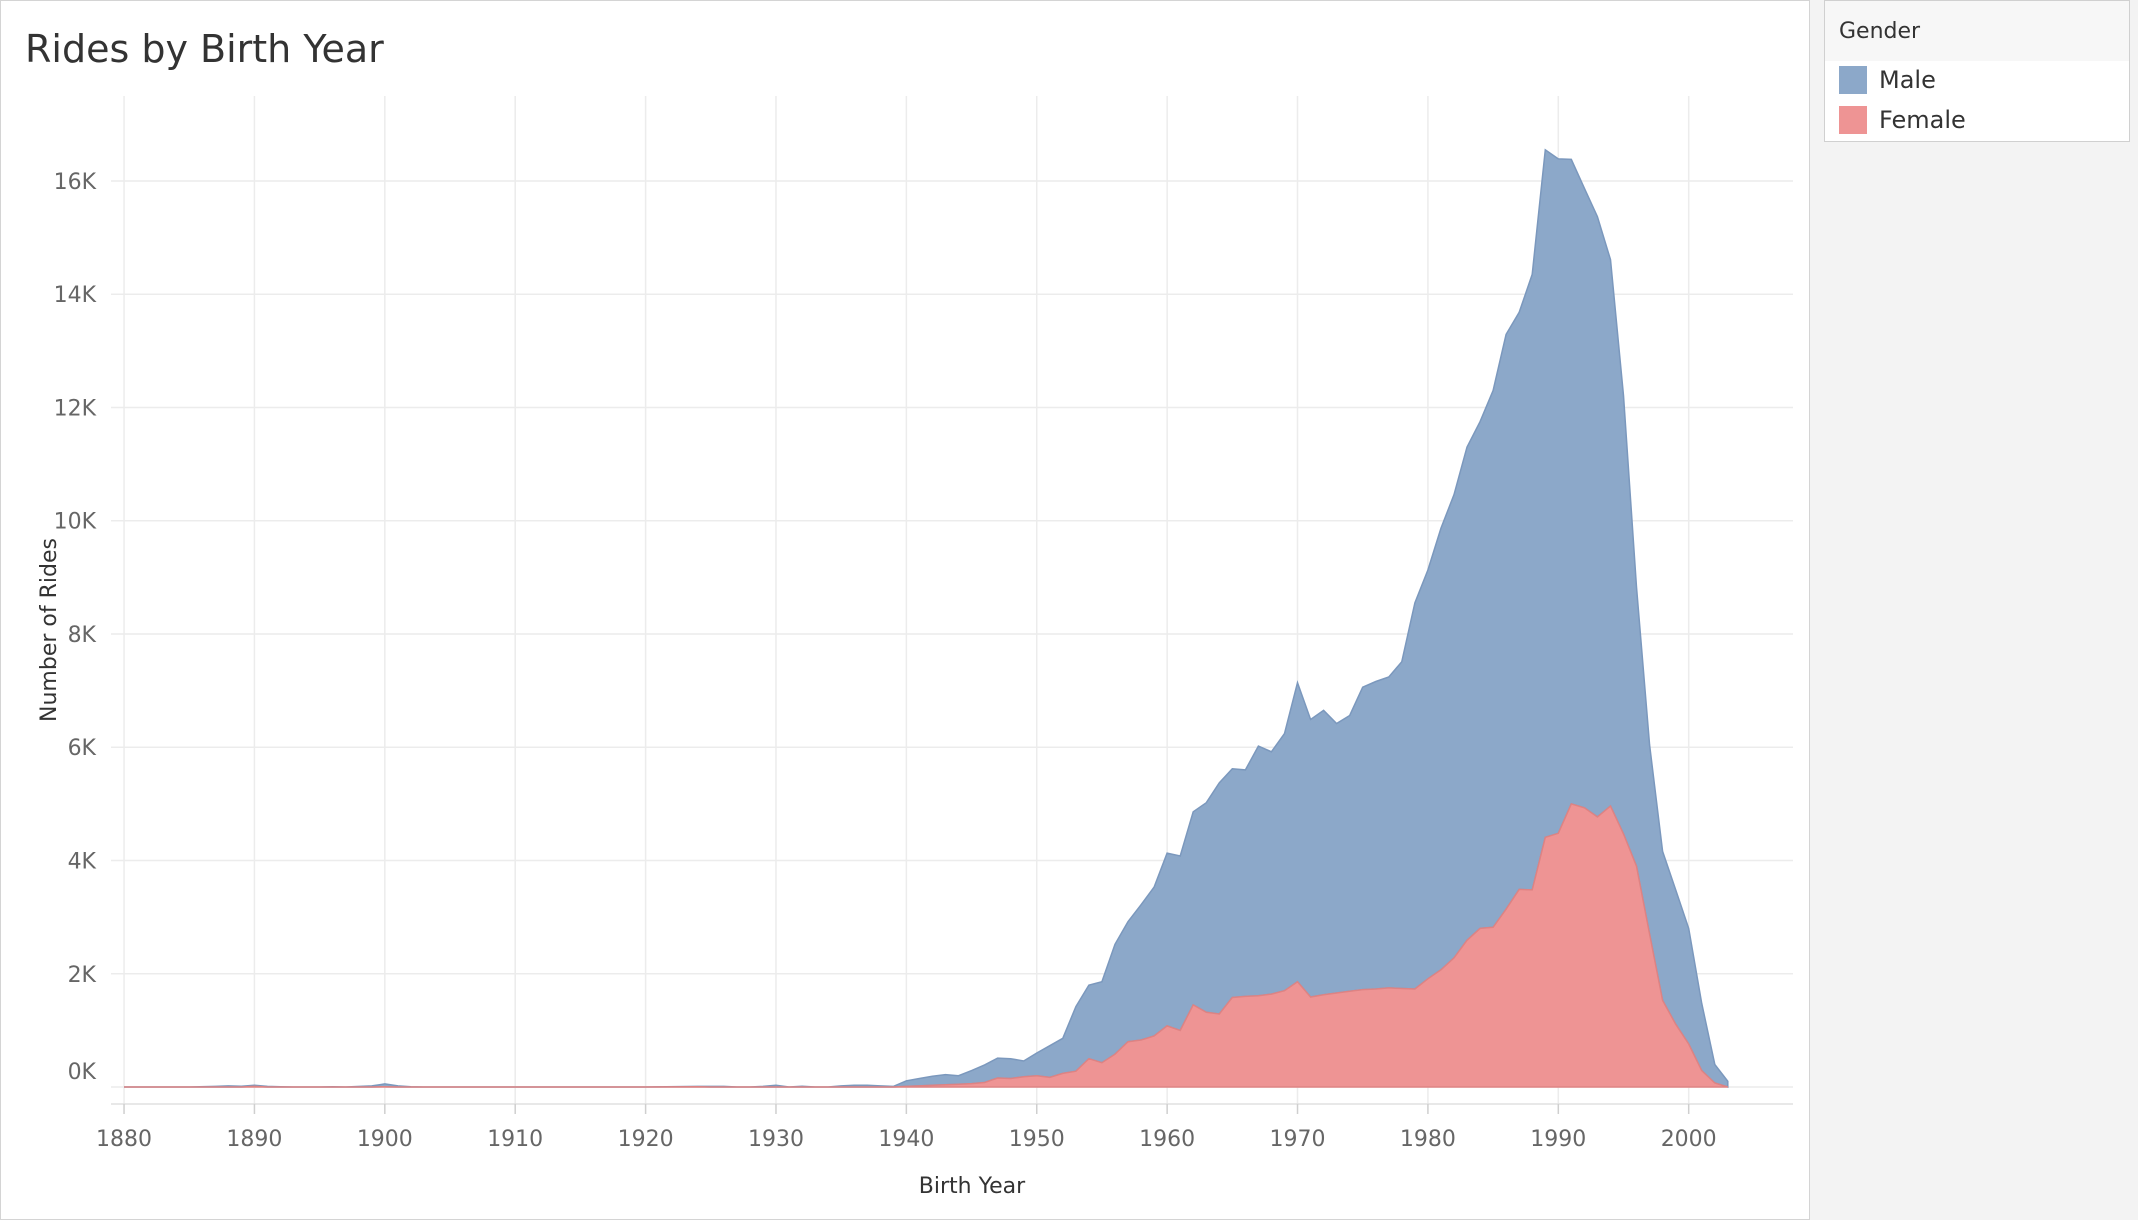  I want to click on y-tick-label: 0K, so click(82, 1072).